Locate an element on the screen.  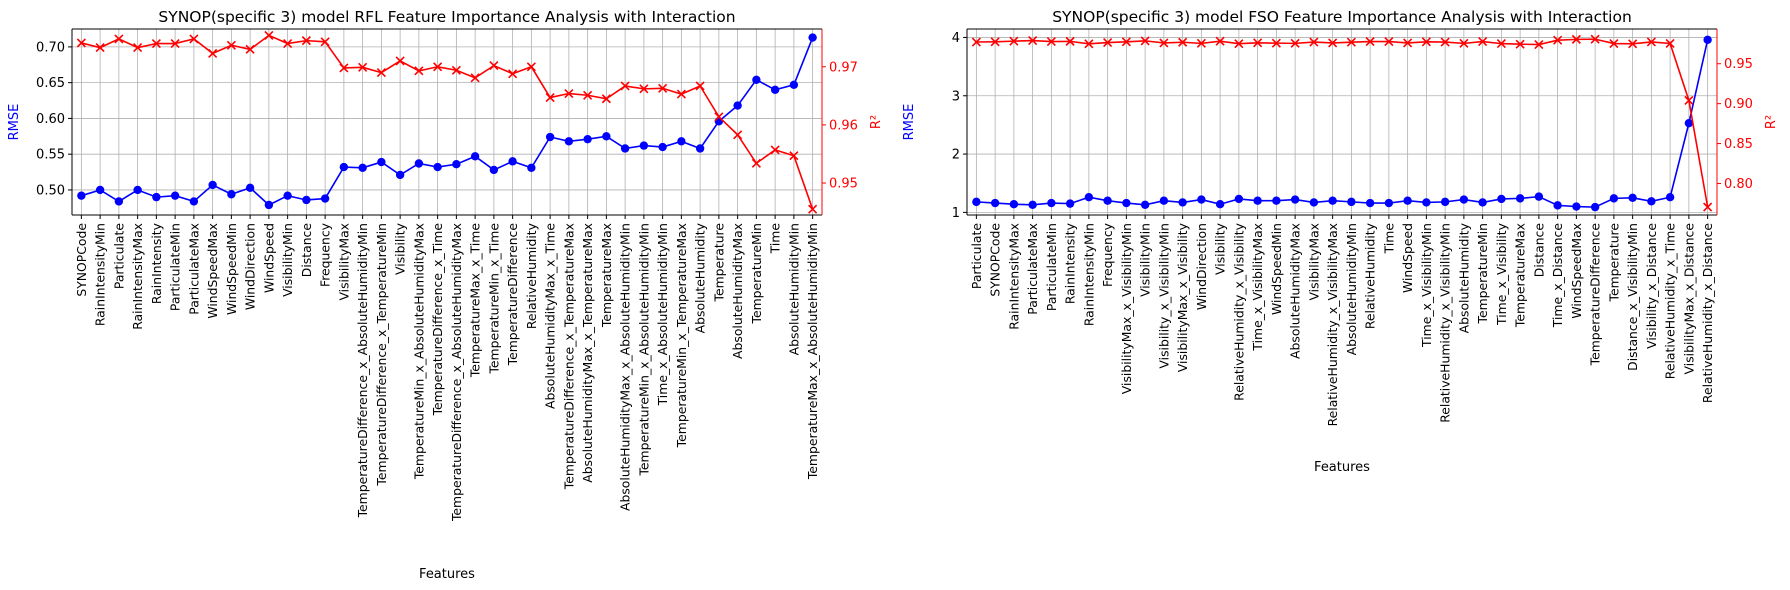
fso-x-tick-label: VisibilityMax is located at coordinates (1313, 262).